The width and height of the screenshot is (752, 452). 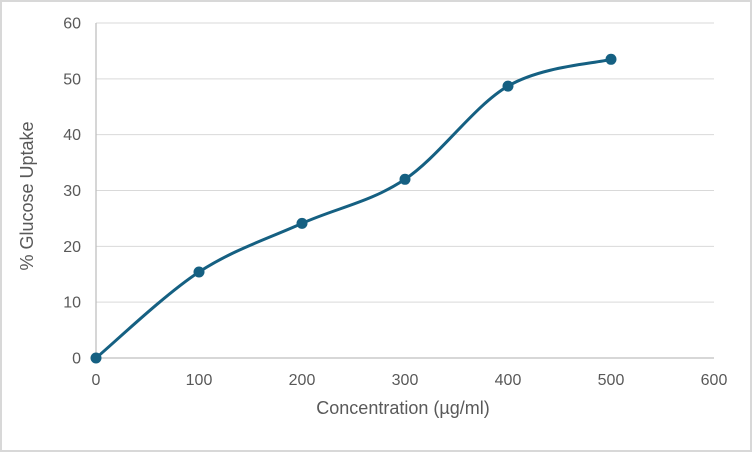 I want to click on y-tick-label-0: 0, so click(x=76, y=359).